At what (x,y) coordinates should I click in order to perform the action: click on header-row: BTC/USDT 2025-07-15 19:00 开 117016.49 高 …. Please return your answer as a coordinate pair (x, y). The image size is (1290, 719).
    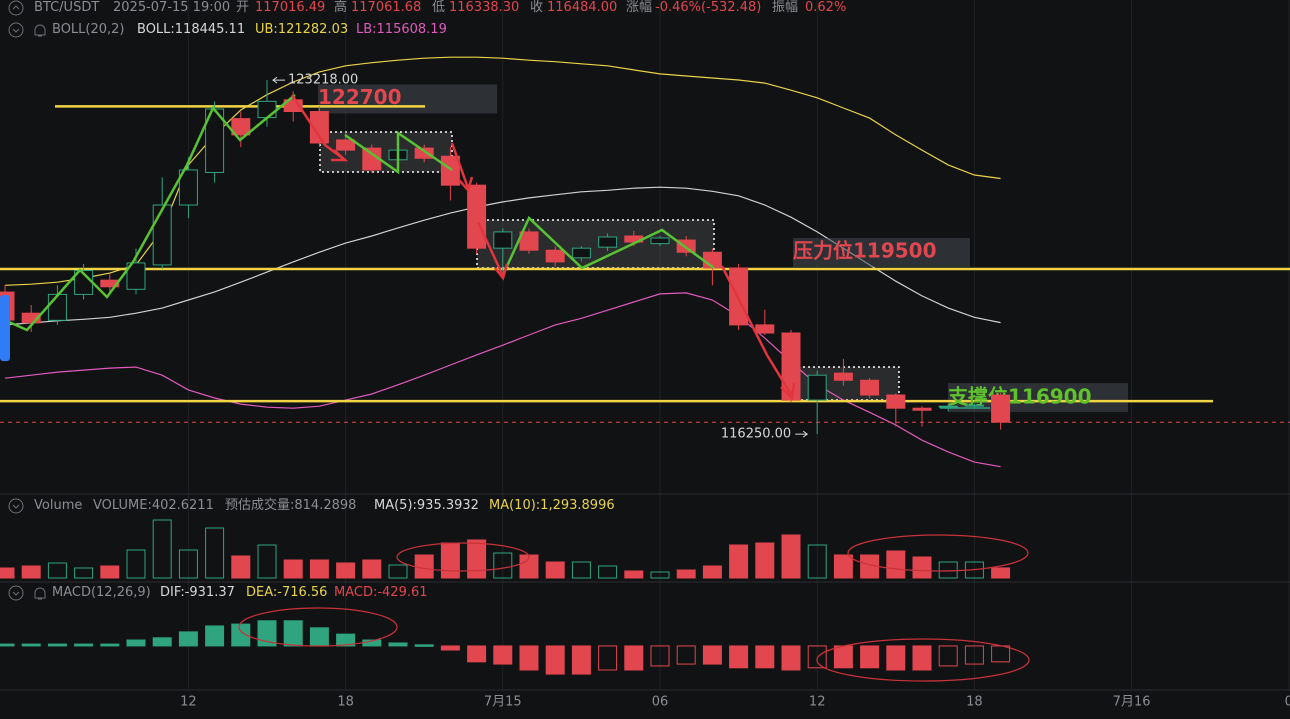
    Looking at the image, I should click on (645, 8).